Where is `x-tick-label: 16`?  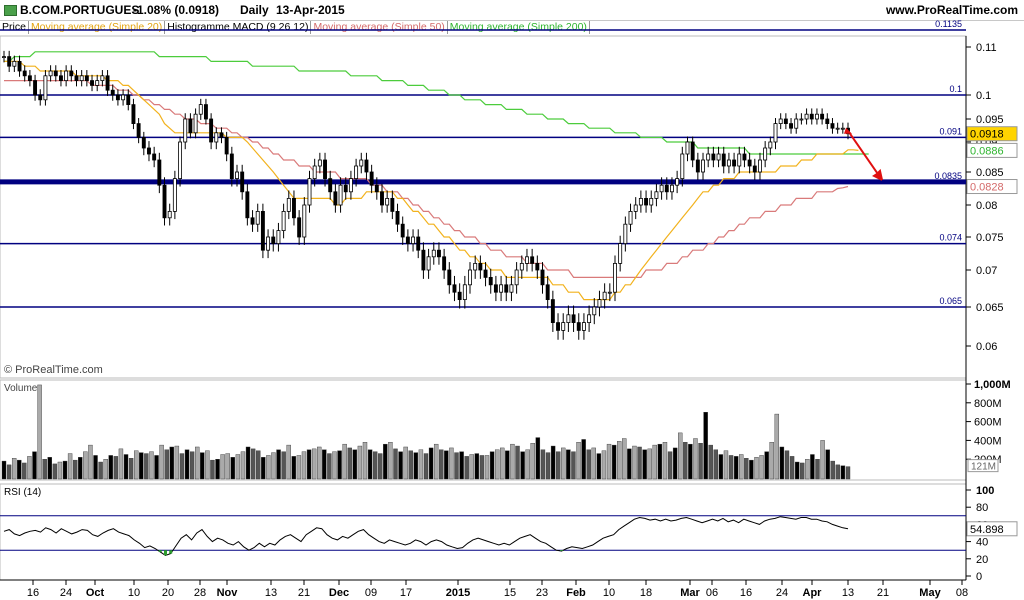
x-tick-label: 16 is located at coordinates (33, 593).